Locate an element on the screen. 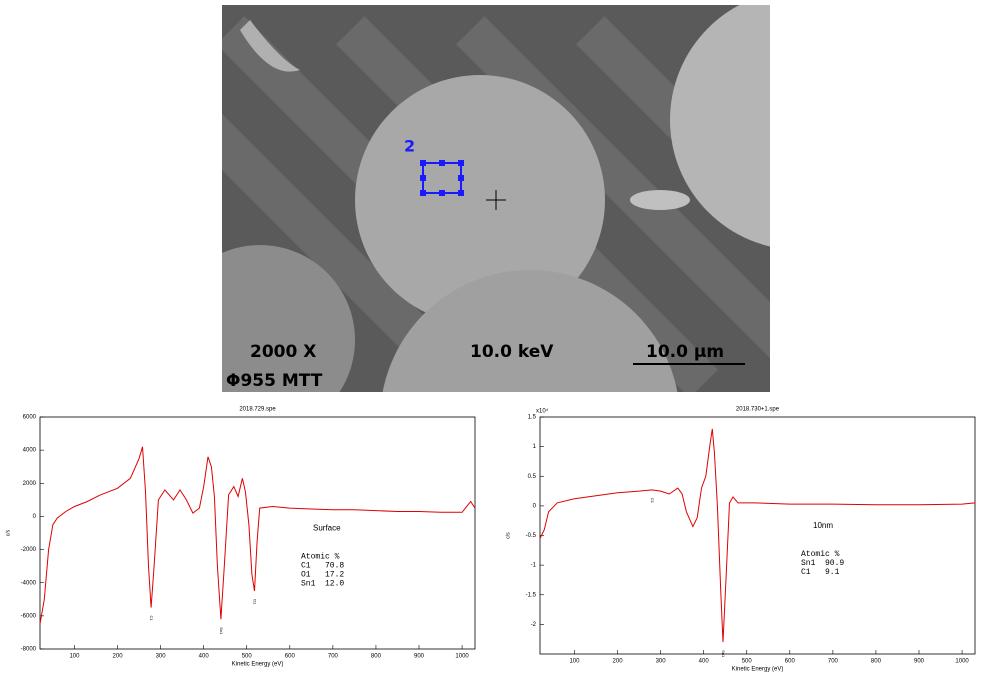 The image size is (985, 681). y-tick-label: -1 is located at coordinates (534, 566).